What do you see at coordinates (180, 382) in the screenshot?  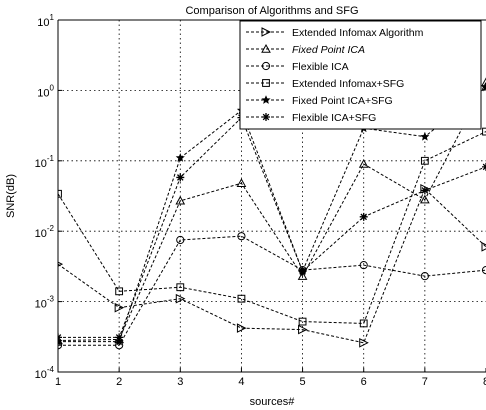 I see `x-tick-label: 3` at bounding box center [180, 382].